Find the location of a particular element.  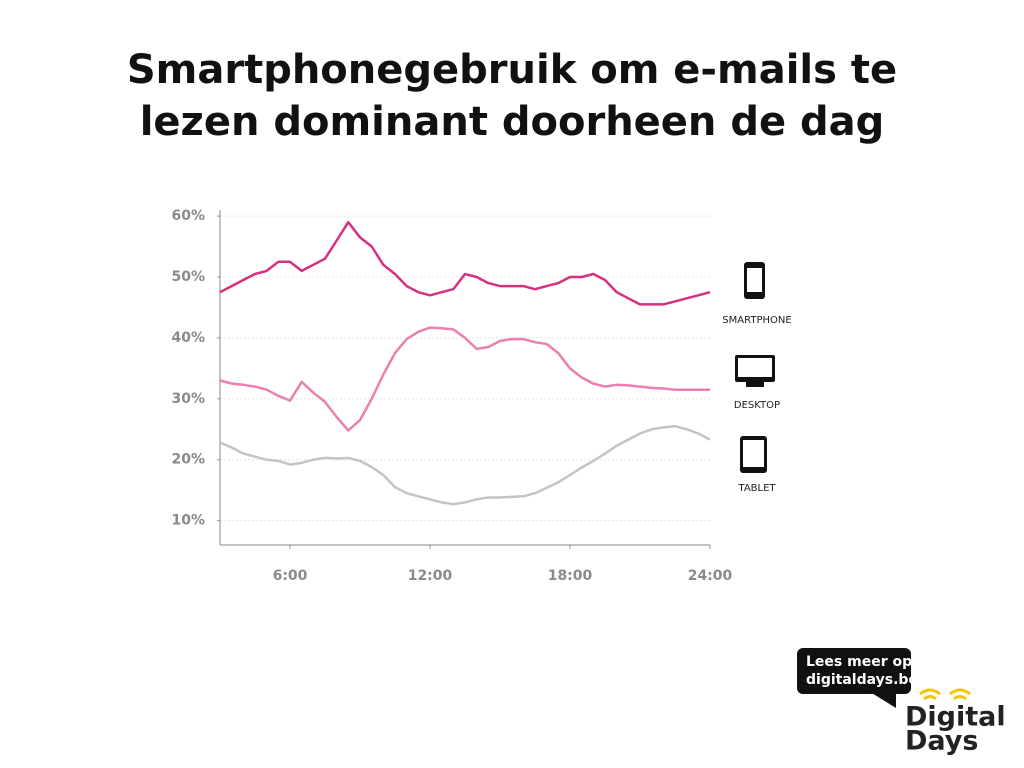

logo-text: Lees meer op is located at coordinates (859, 662).